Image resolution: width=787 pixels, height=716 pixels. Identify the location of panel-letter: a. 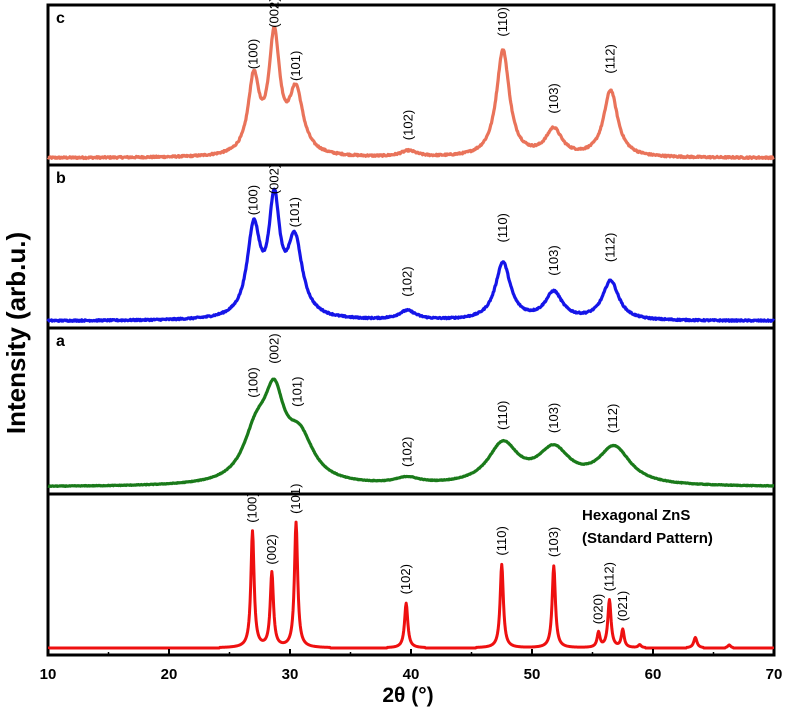
(60, 341).